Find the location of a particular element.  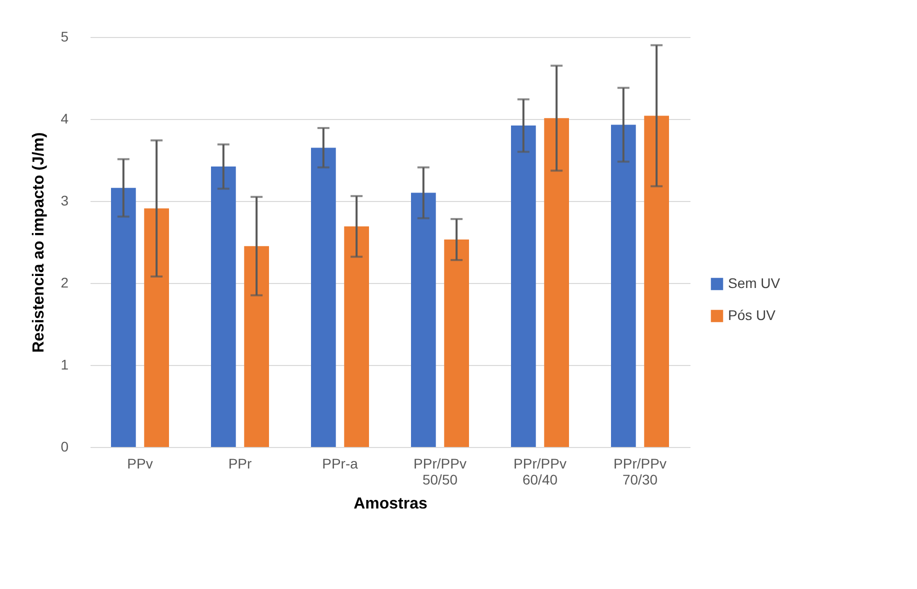

y-axis-title: Resistencia ao impacto (J/m) is located at coordinates (39, 242).